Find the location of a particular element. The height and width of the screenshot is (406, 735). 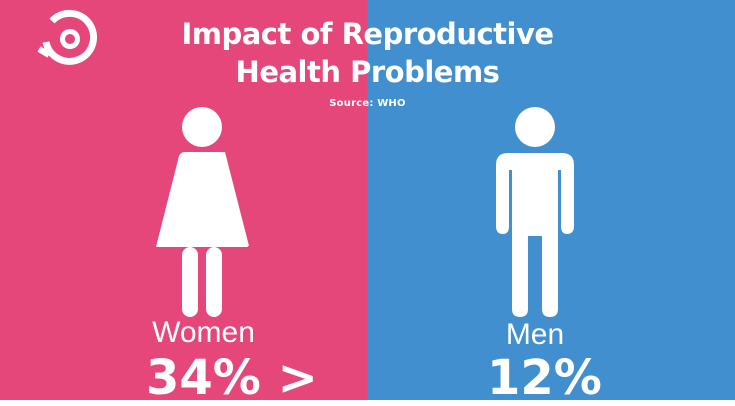

women-percent: 34% > is located at coordinates (232, 378).